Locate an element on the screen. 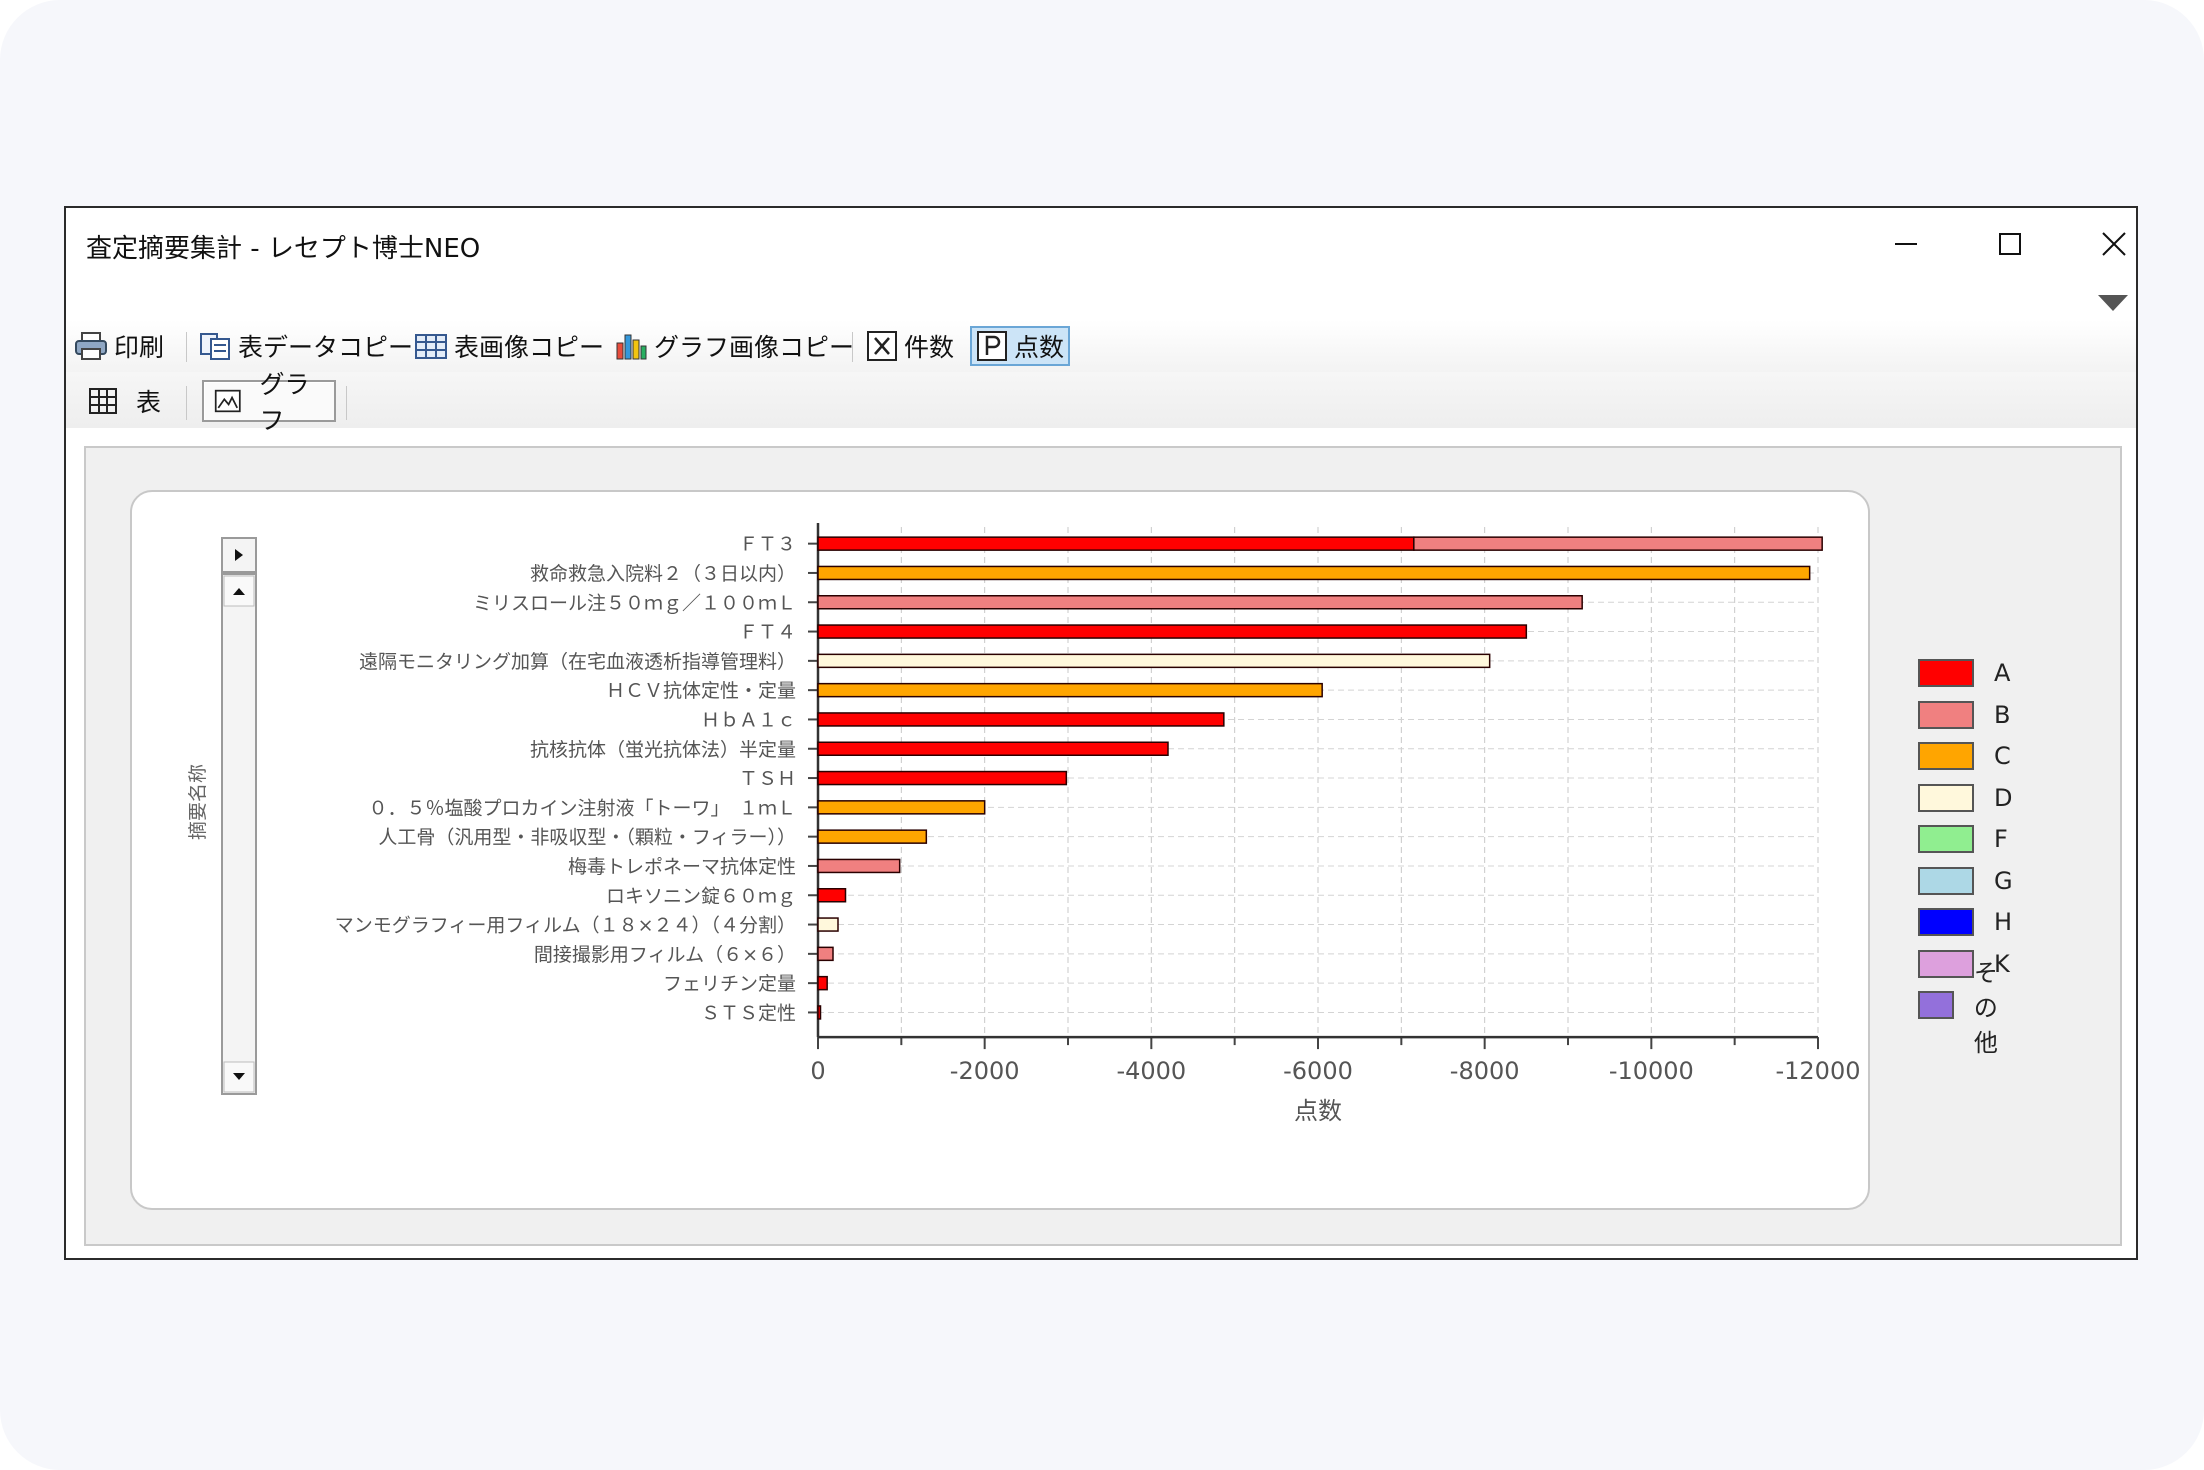 This screenshot has width=2204, height=1470. maximize-button is located at coordinates (2010, 244).